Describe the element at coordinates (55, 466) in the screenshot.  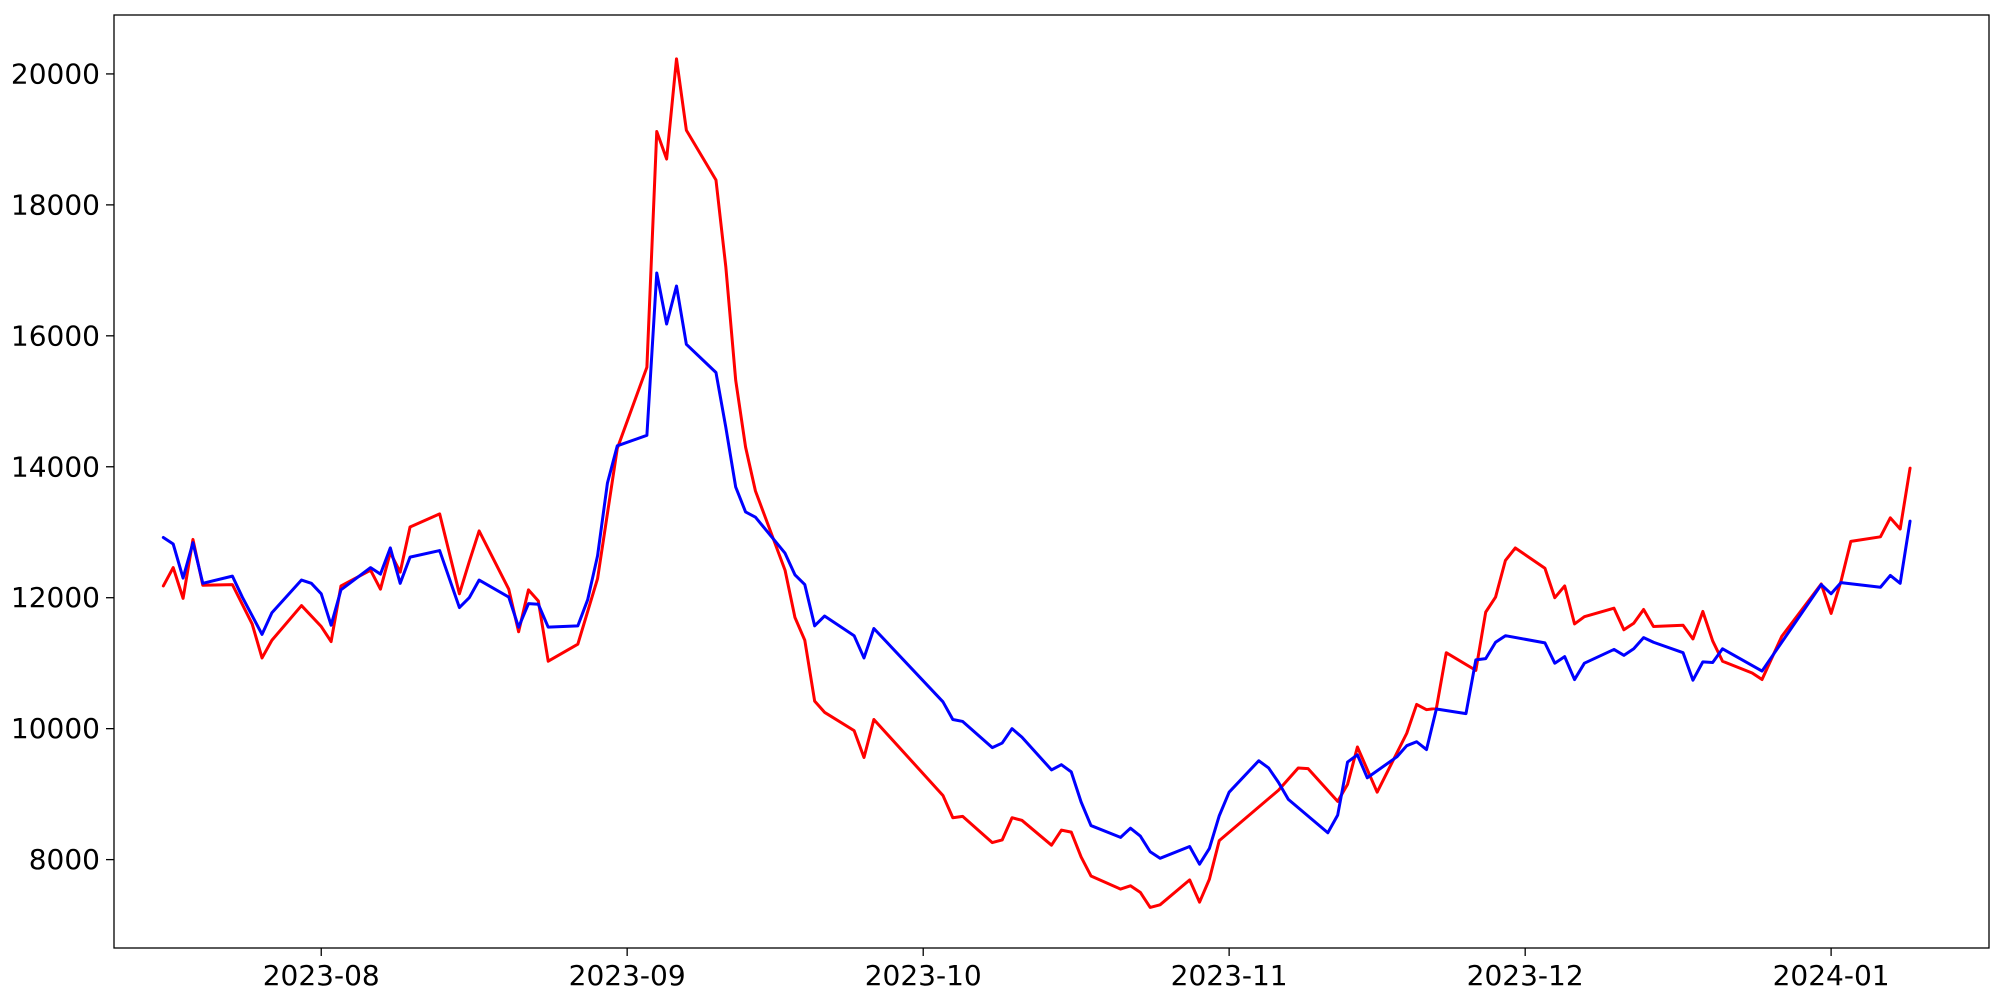
I see `y-tick-label: 14000` at that location.